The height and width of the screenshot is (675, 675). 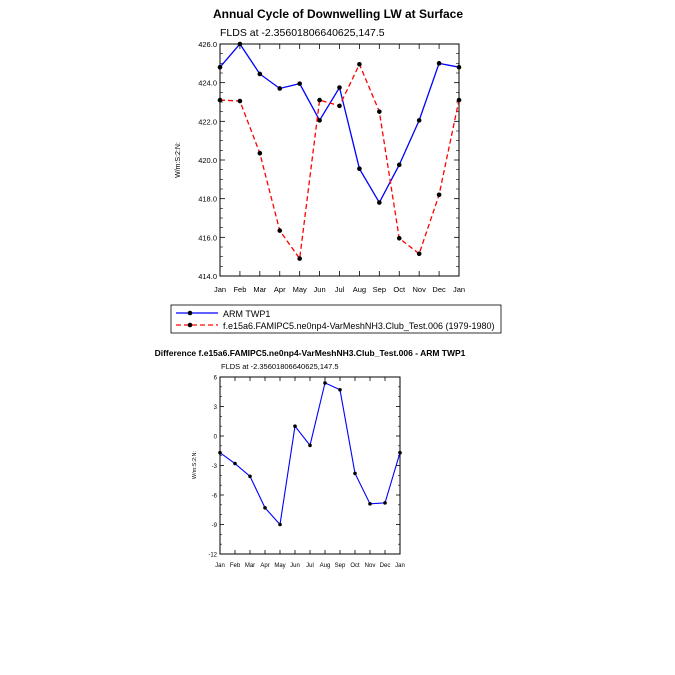 What do you see at coordinates (216, 438) in the screenshot?
I see `y-tick-label: 0` at bounding box center [216, 438].